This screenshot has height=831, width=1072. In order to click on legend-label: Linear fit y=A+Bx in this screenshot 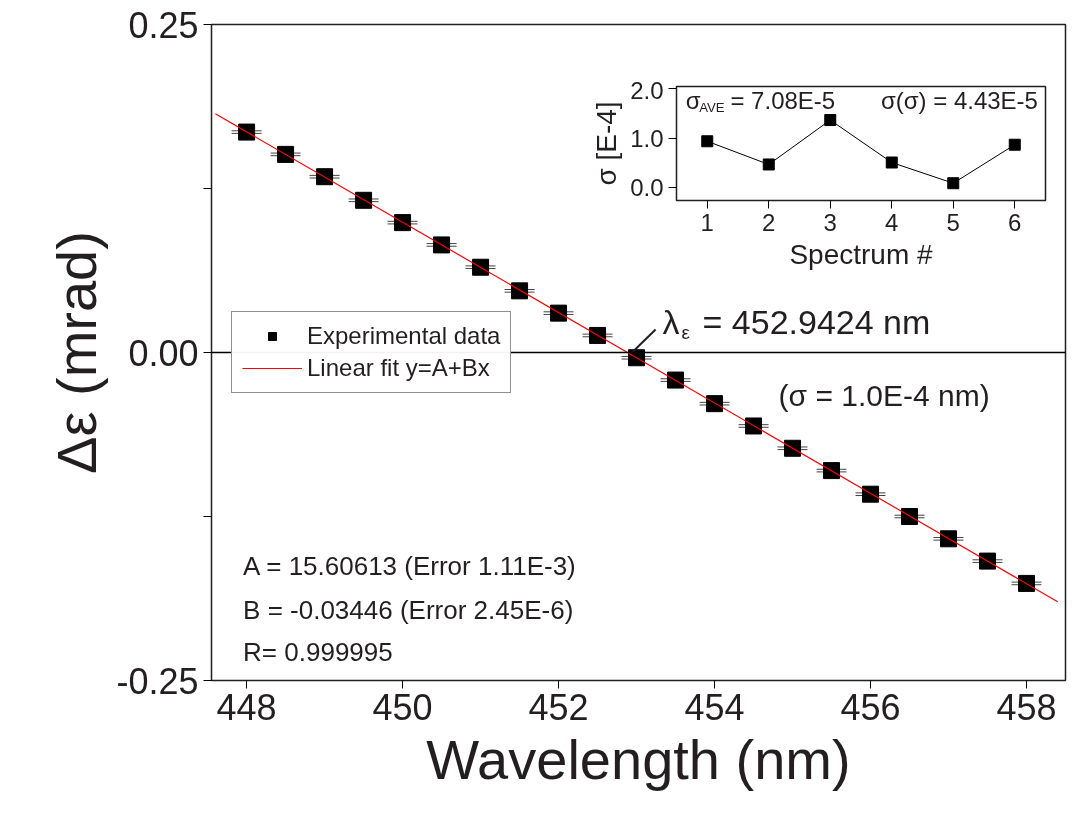, I will do `click(398, 368)`.